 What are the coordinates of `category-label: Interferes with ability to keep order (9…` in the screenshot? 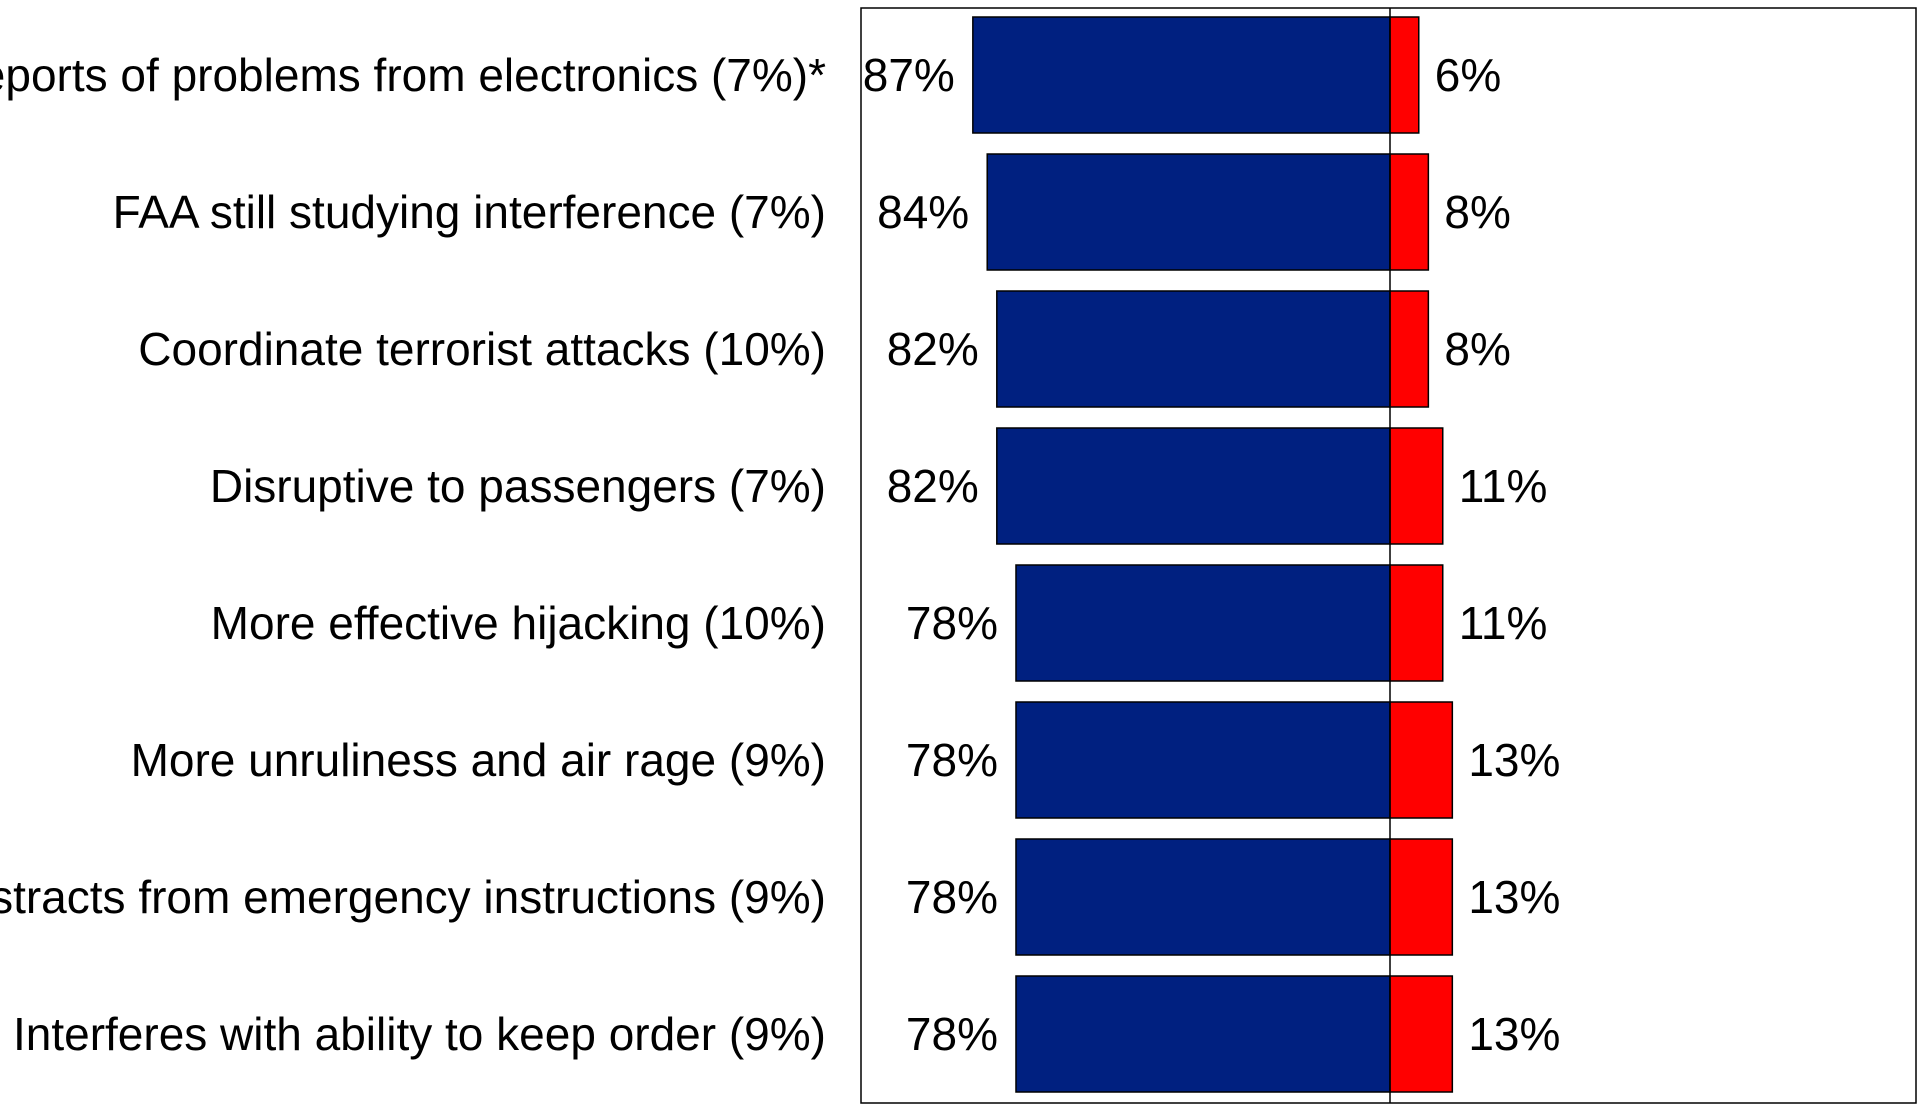 It's located at (419, 1034).